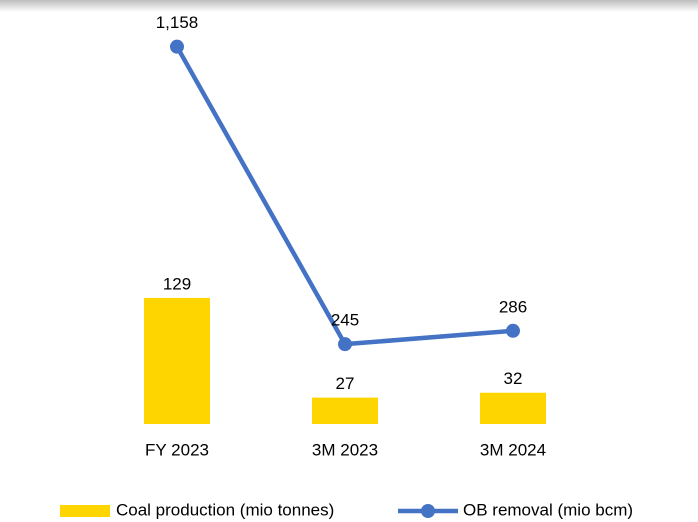 The height and width of the screenshot is (522, 698). What do you see at coordinates (345, 320) in the screenshot?
I see `data-label: 245` at bounding box center [345, 320].